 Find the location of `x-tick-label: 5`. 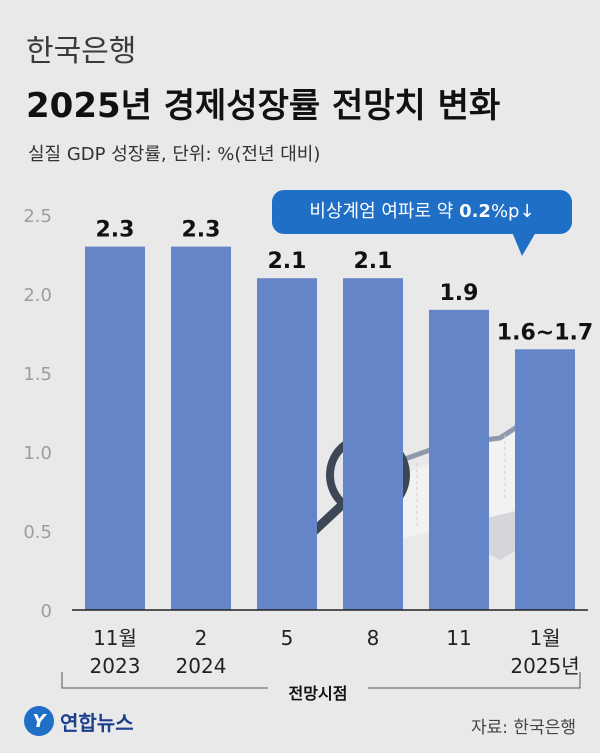

x-tick-label: 5 is located at coordinates (287, 638).